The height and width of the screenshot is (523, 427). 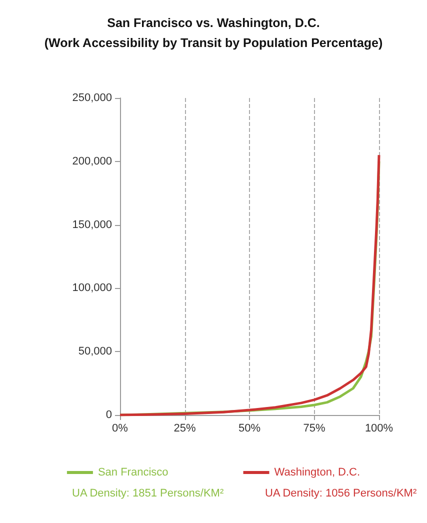 I want to click on y-tick-label: 150,000, so click(x=92, y=224).